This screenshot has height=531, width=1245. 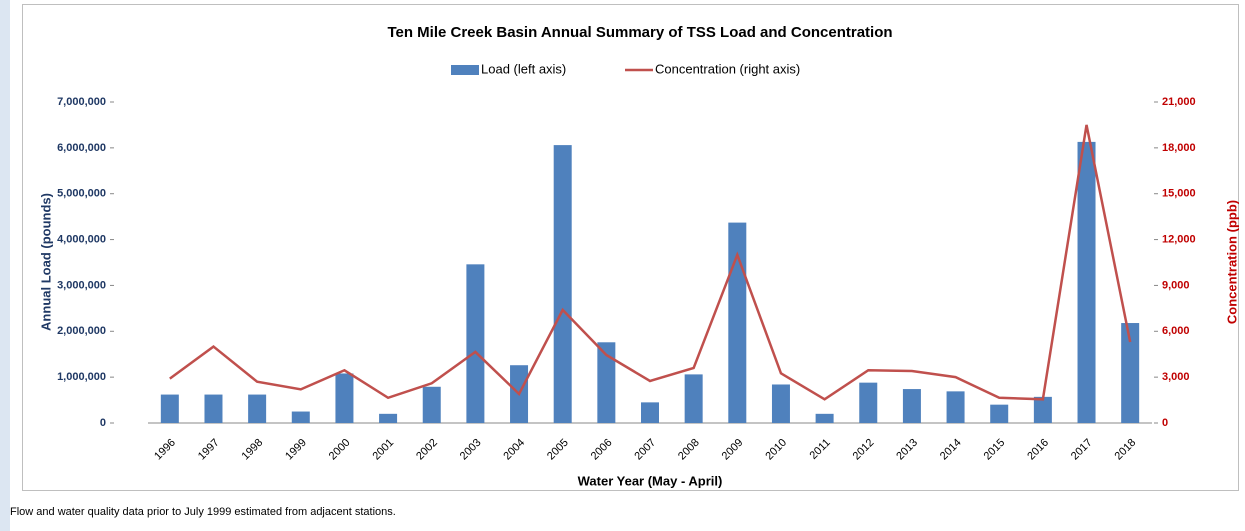 What do you see at coordinates (103, 423) in the screenshot?
I see `y-tick-label: 0` at bounding box center [103, 423].